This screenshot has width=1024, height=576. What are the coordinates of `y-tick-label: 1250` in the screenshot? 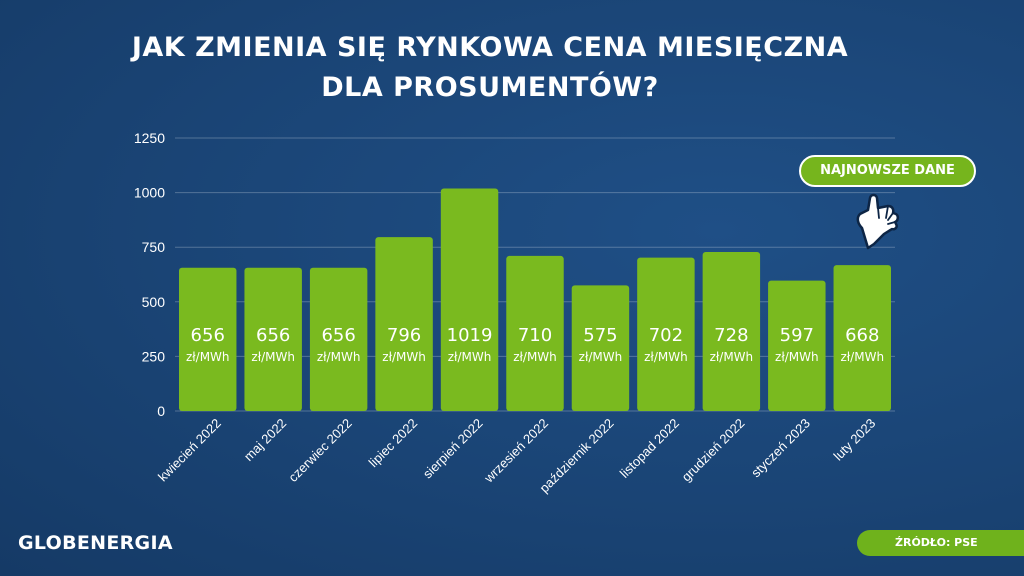 It's located at (149, 138).